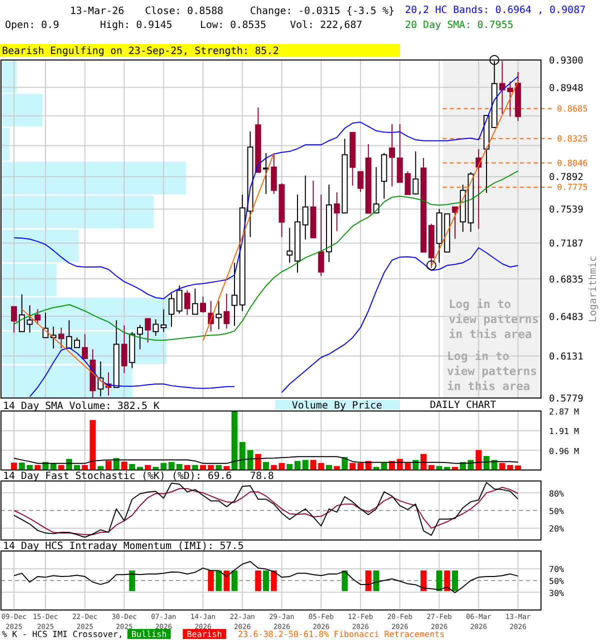 Image resolution: width=600 pixels, height=640 pixels. What do you see at coordinates (326, 25) in the screenshot?
I see `text: Vol: 222,687` at bounding box center [326, 25].